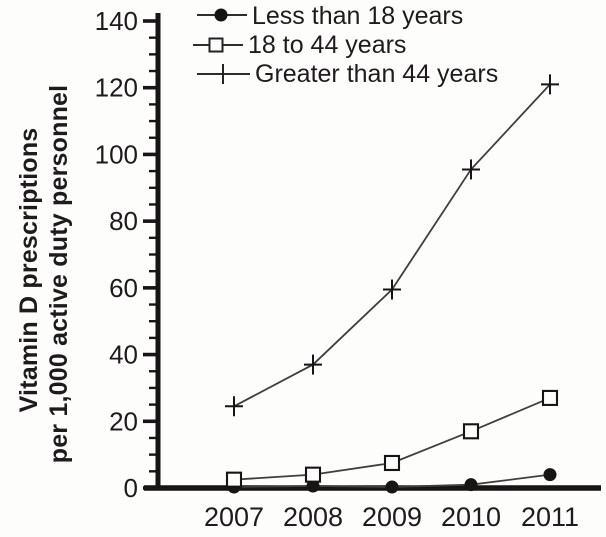  What do you see at coordinates (123, 288) in the screenshot?
I see `y-tick-label: 60` at bounding box center [123, 288].